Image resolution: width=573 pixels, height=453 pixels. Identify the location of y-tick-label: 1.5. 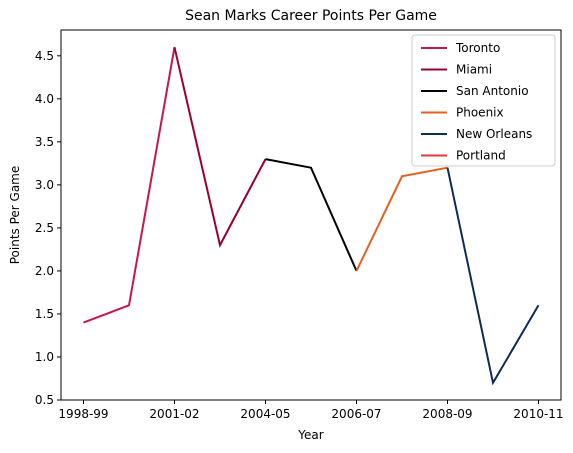
(44, 314).